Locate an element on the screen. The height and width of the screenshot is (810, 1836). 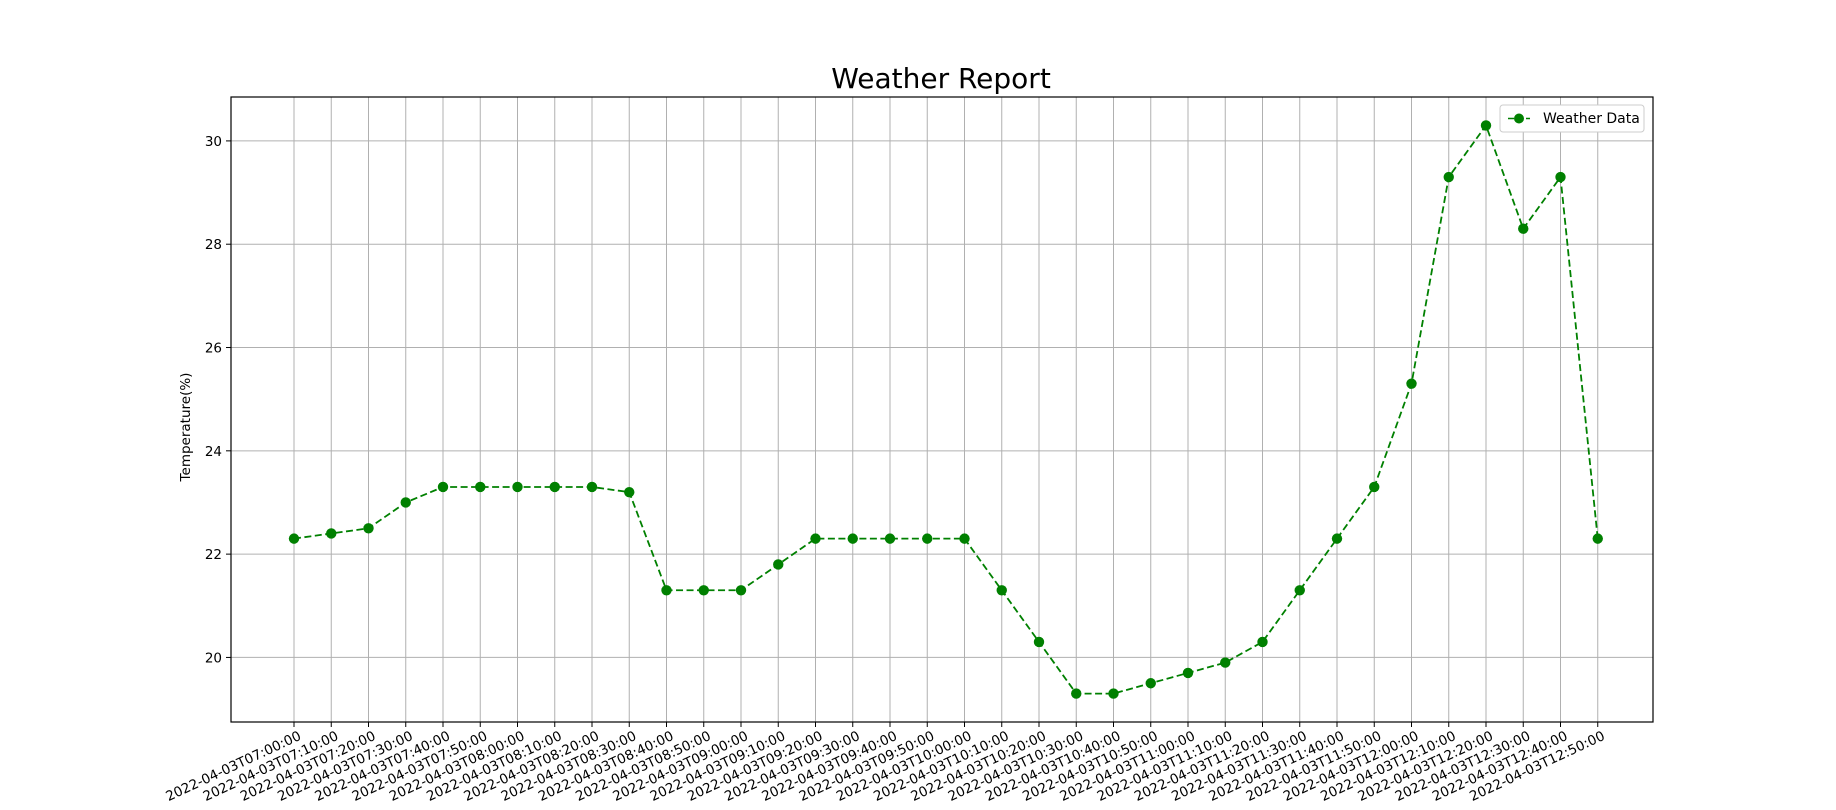
y-tick-label: 30 is located at coordinates (213, 142).